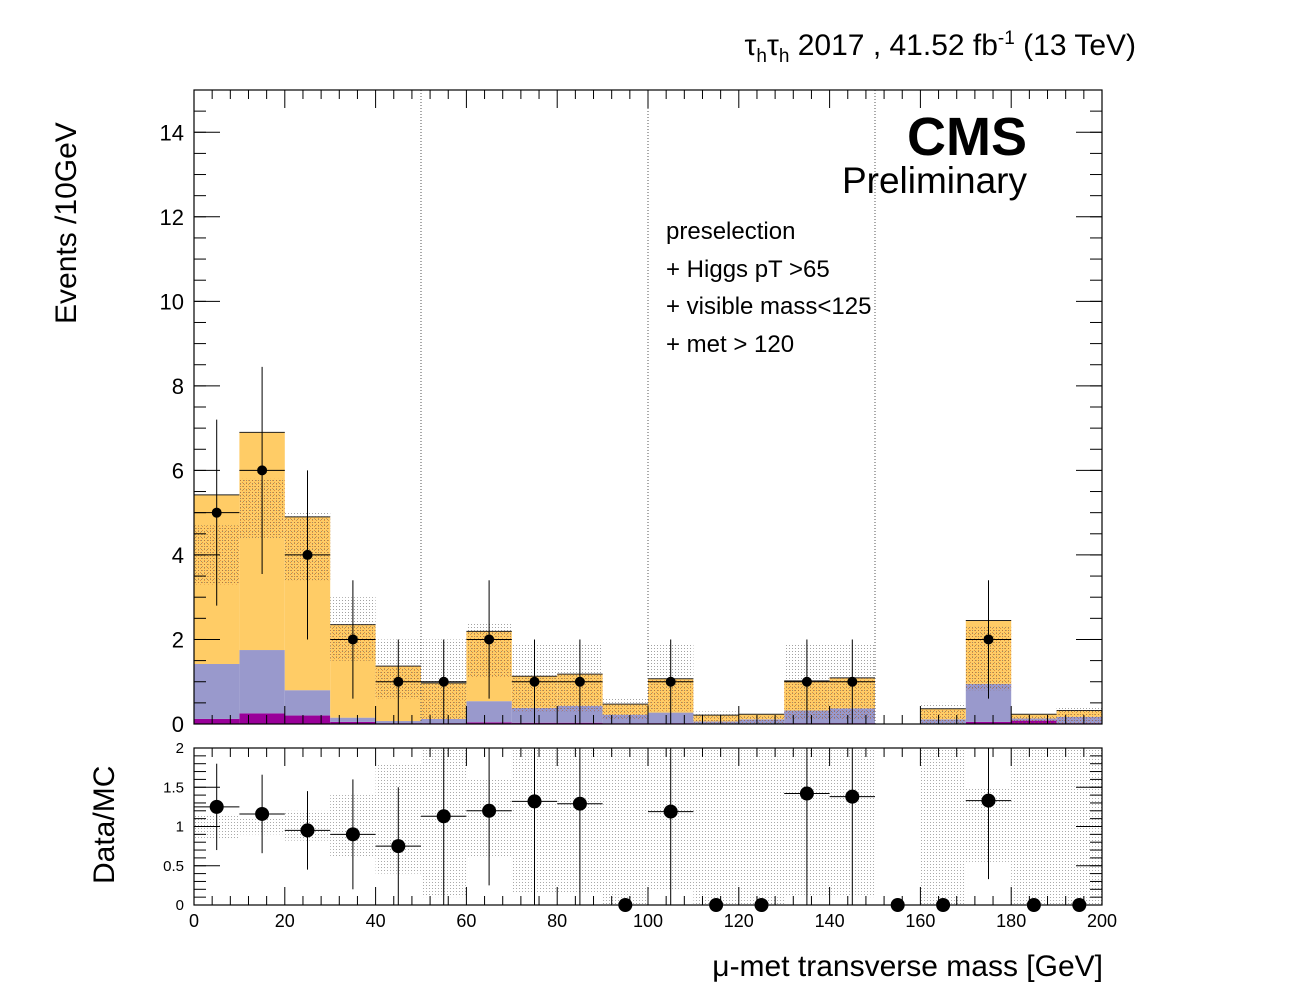 The image size is (1298, 992). Describe the element at coordinates (173, 787) in the screenshot. I see `y-tick-label: 1.5` at that location.